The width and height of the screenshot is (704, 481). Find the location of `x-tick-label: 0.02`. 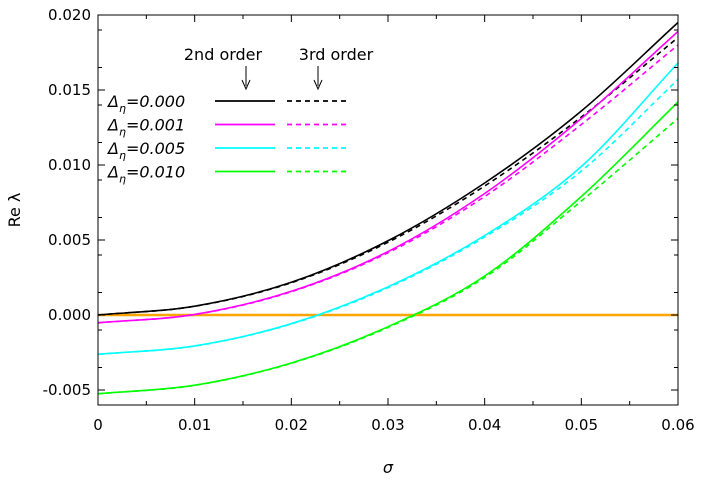

x-tick-label: 0.02 is located at coordinates (291, 425).